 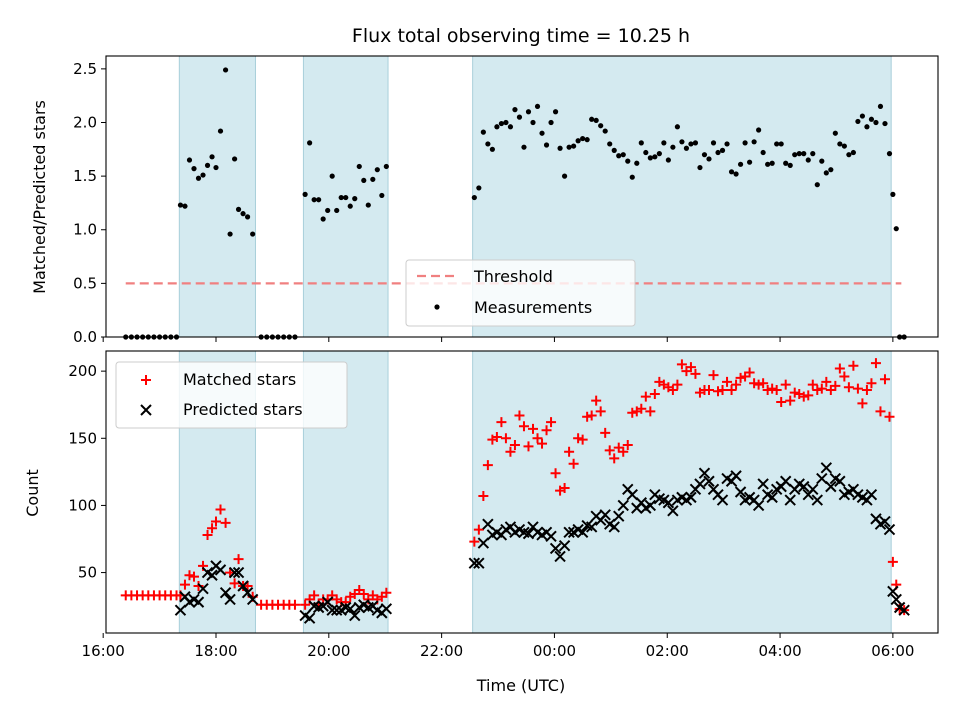 I want to click on top-y-tick-label: 2.0, so click(x=85, y=122).